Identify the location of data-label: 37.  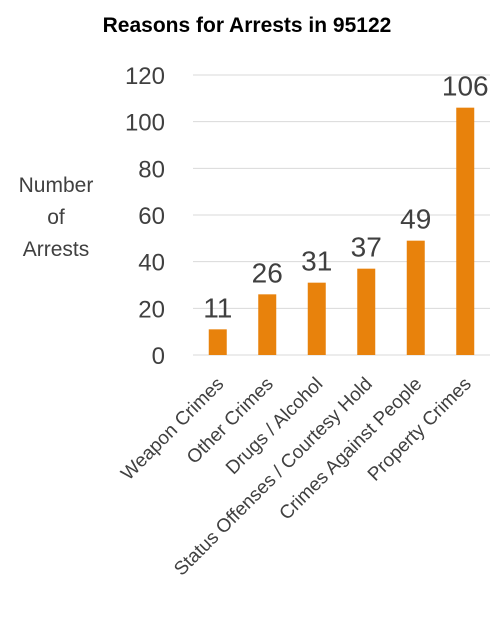
(366, 247).